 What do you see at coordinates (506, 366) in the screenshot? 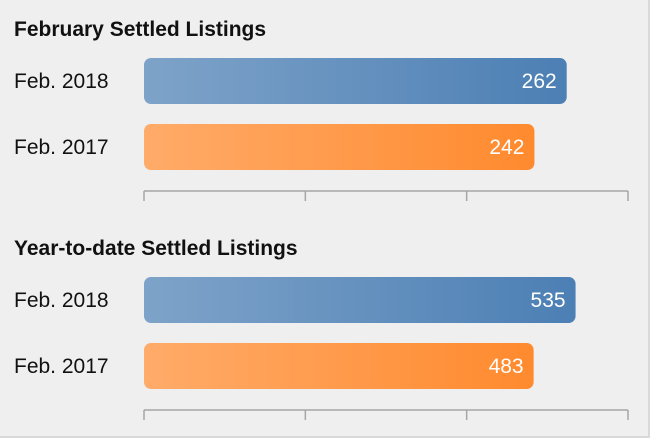
I see `data-label: 483` at bounding box center [506, 366].